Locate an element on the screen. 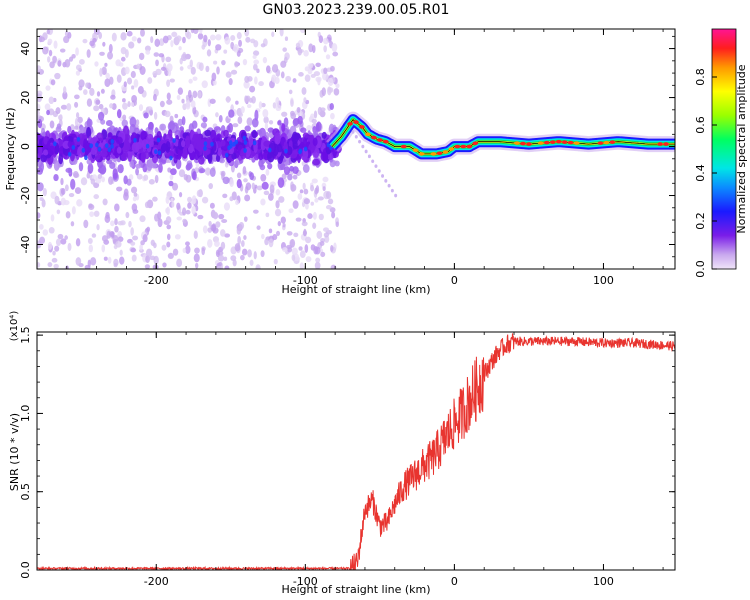 This screenshot has width=750, height=600. y-tick-label: -40 is located at coordinates (25, 245).